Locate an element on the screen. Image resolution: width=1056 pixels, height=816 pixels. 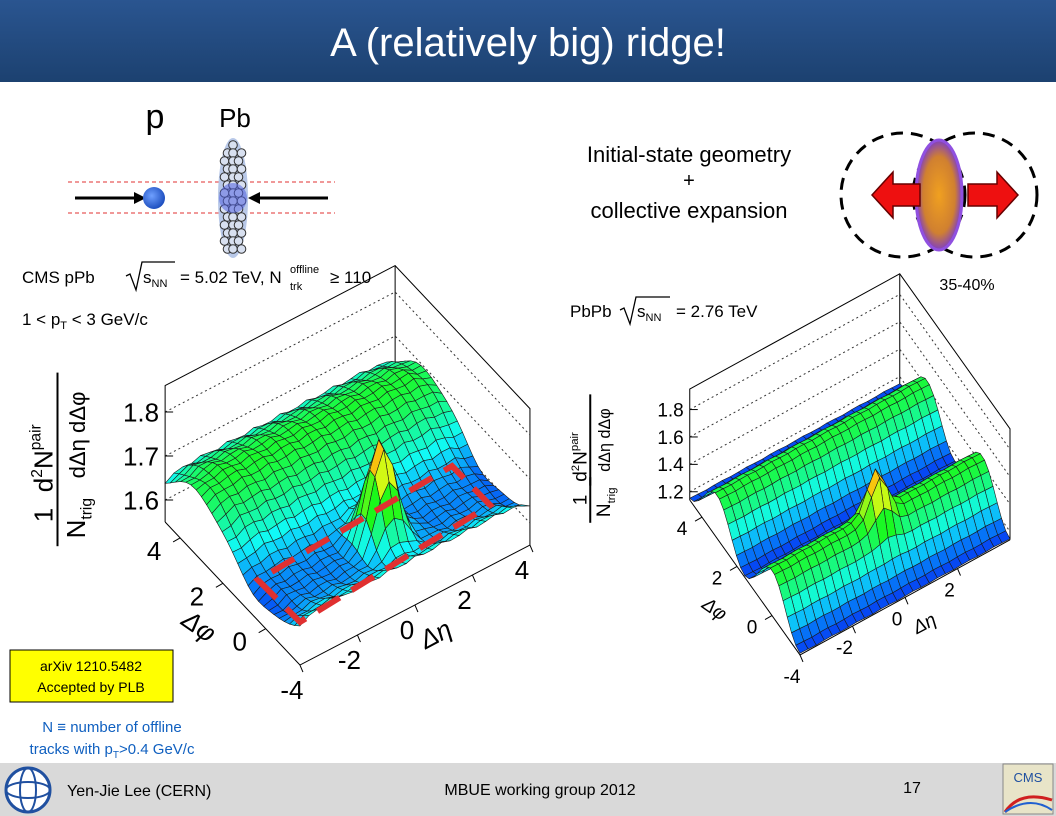
note-line: + is located at coordinates (689, 181).